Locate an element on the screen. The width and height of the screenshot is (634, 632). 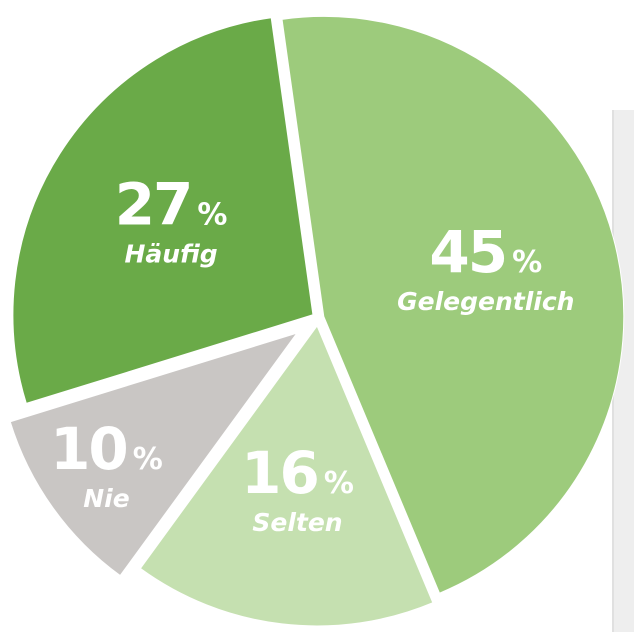
value-label: 16% is located at coordinates (297, 473).